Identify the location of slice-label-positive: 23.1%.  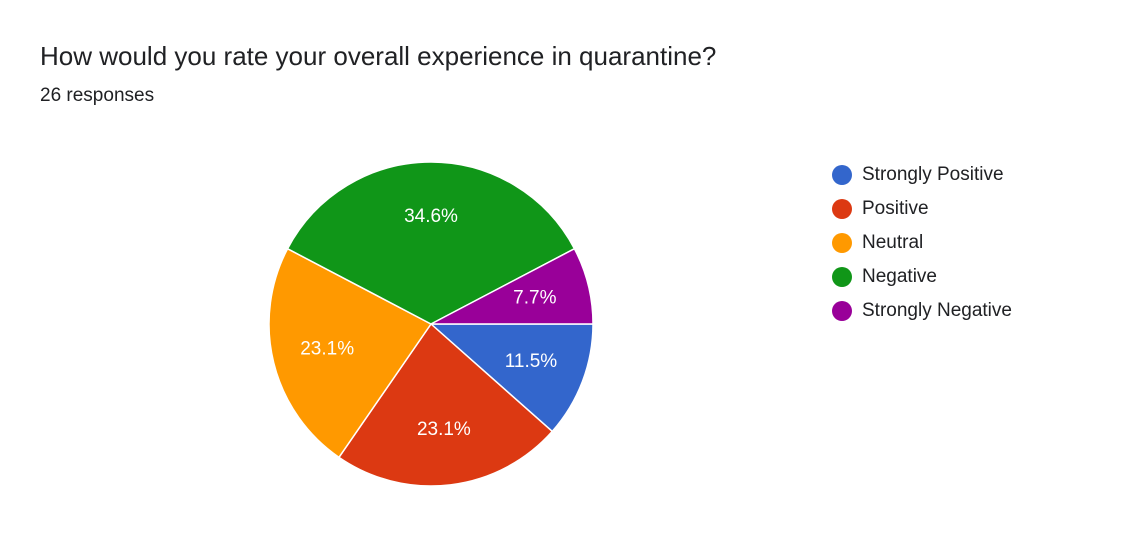
(444, 429).